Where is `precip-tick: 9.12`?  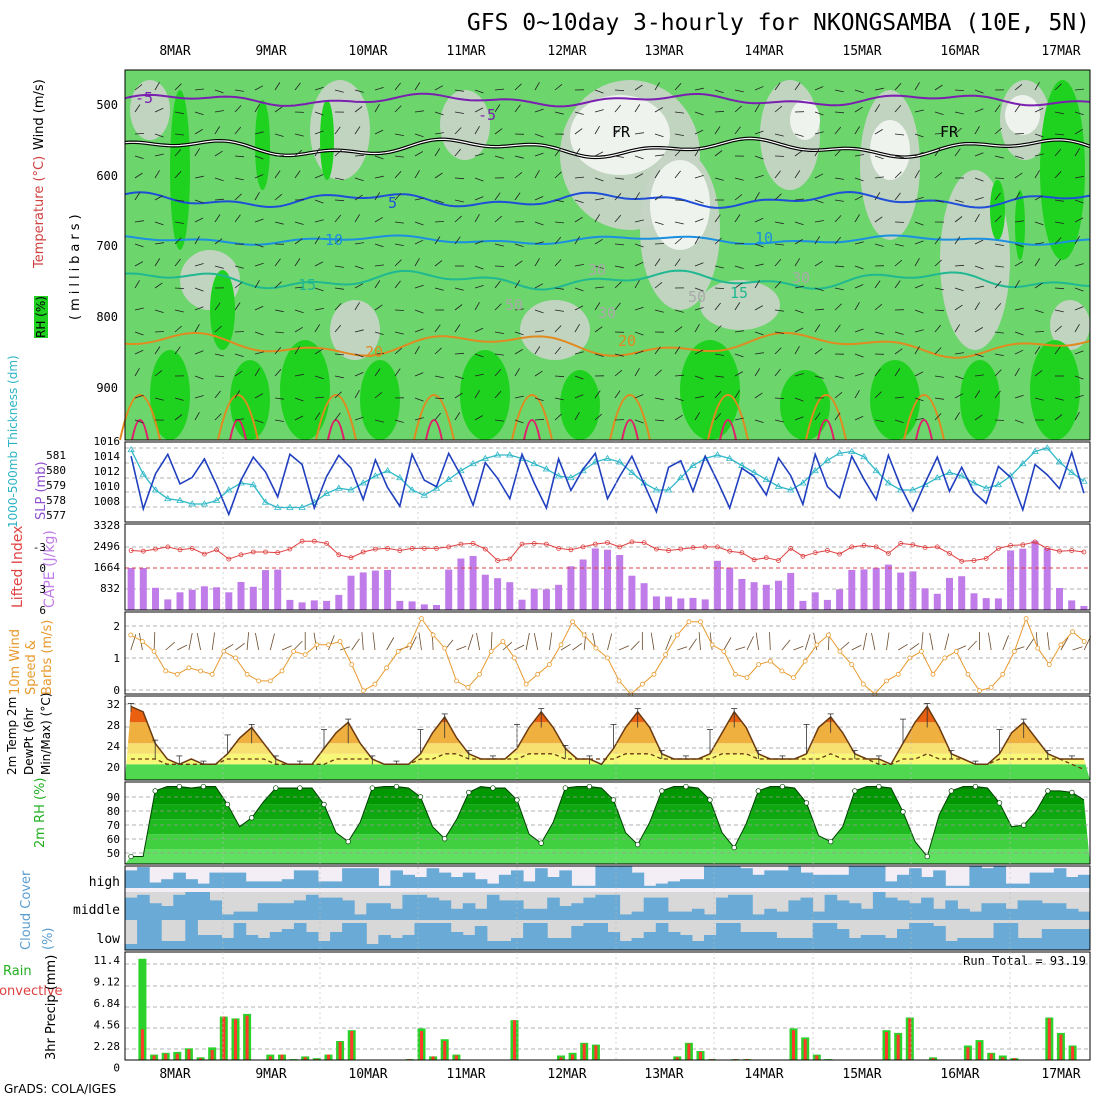
precip-tick: 9.12 is located at coordinates (107, 982).